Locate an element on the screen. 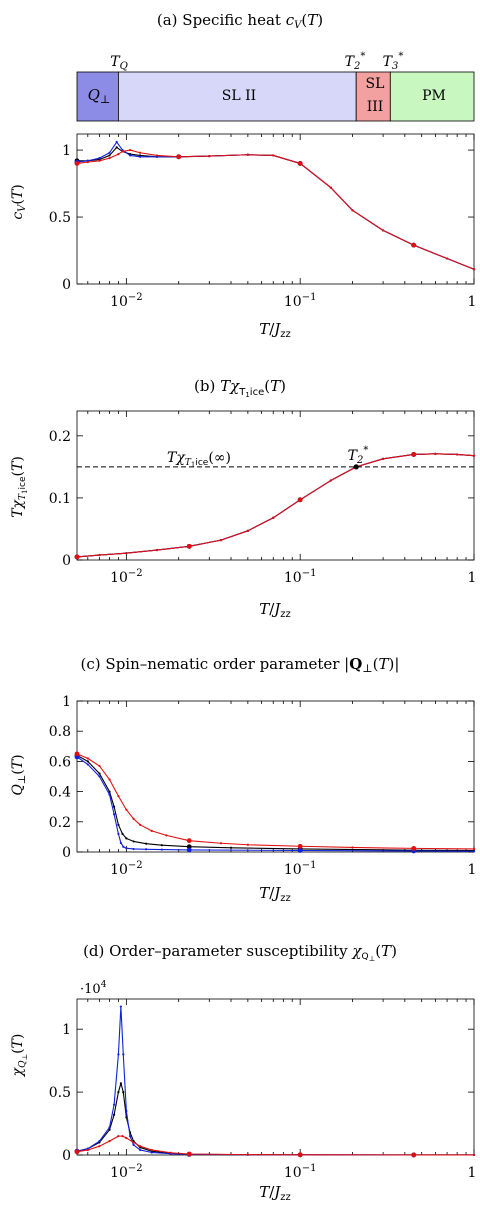 This screenshot has width=480, height=1209. phase-label-sl3-a: SL is located at coordinates (375, 84).